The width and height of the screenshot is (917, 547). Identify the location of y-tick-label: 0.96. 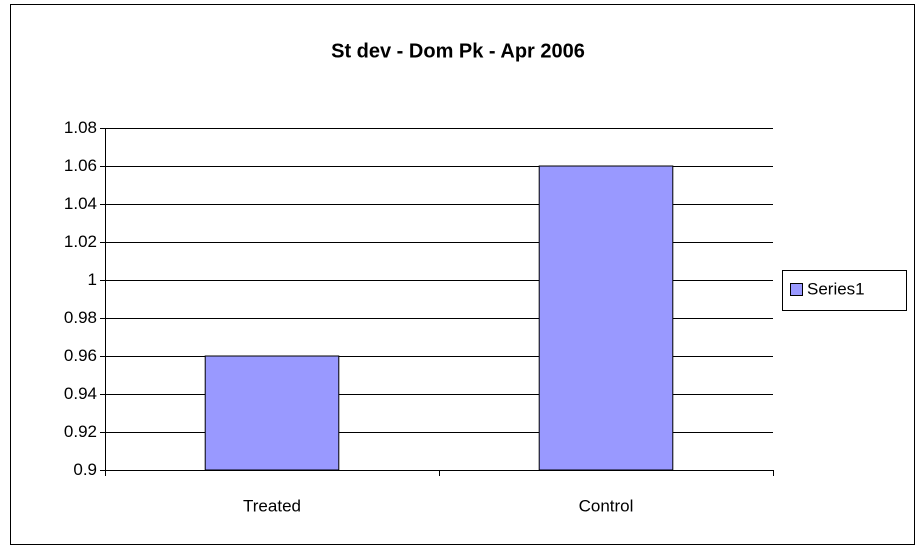
(80, 355).